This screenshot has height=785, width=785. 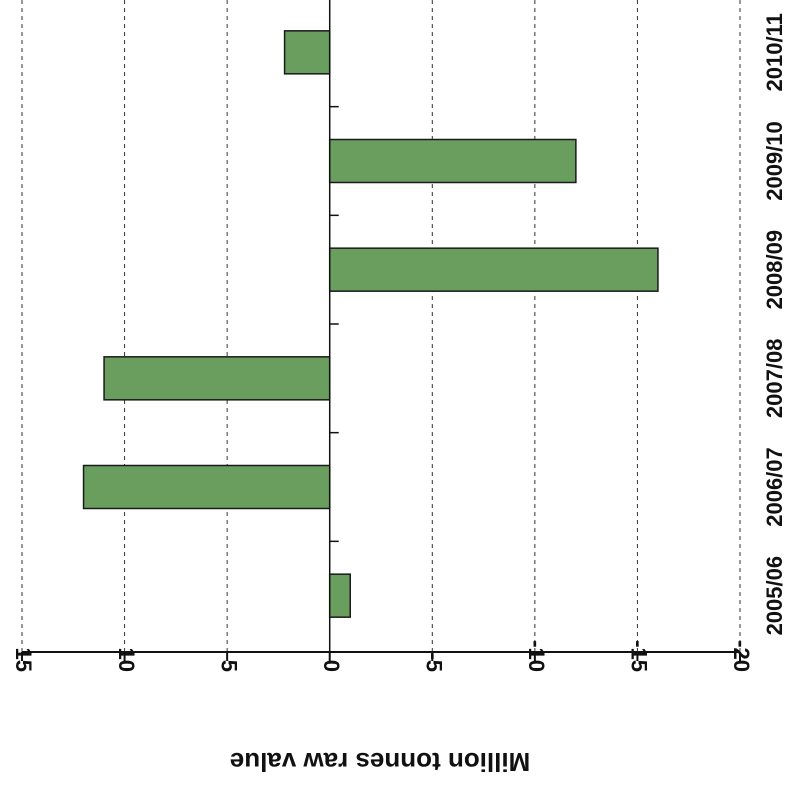 What do you see at coordinates (639, 656) in the screenshot?
I see `x-tick-label: -15` at bounding box center [639, 656].